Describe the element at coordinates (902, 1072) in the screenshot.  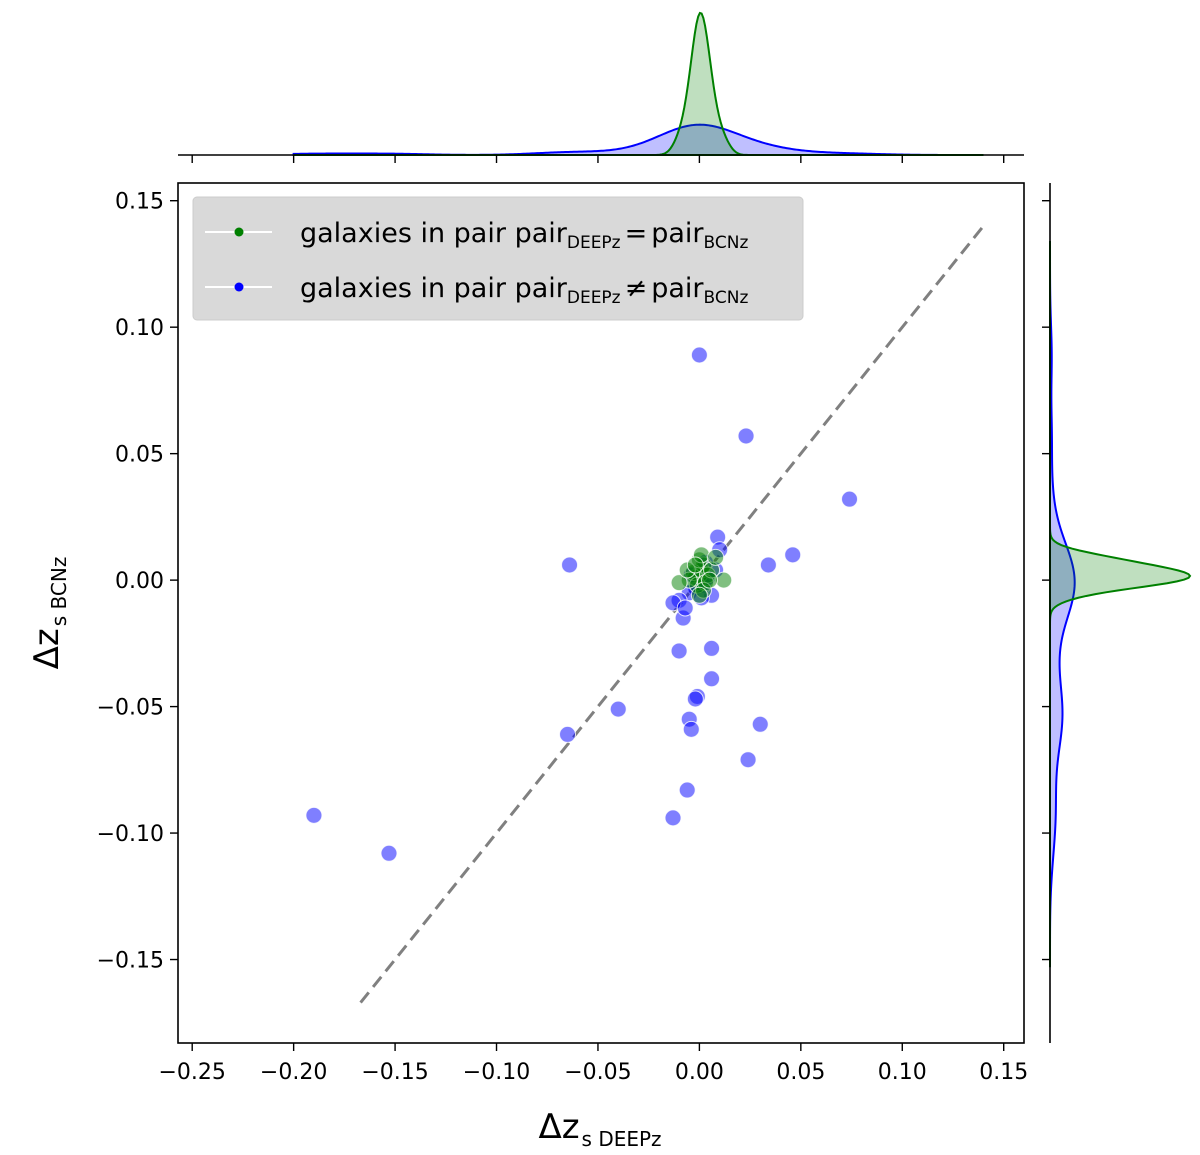
I see `x-tick-label: 0.10` at that location.